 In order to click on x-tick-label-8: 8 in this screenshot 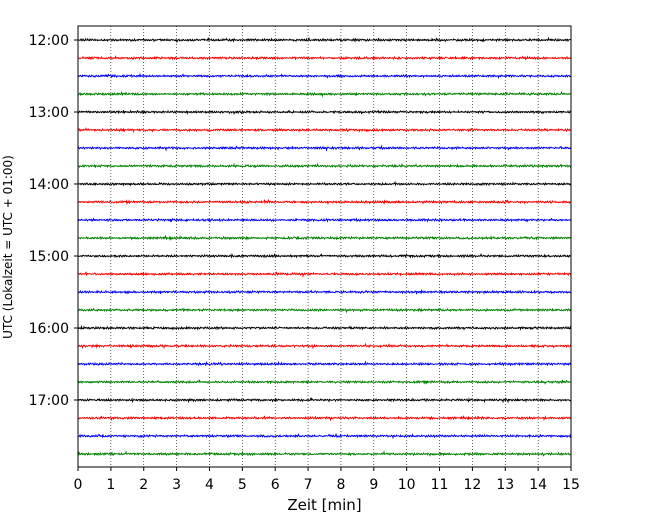, I will do `click(340, 485)`.